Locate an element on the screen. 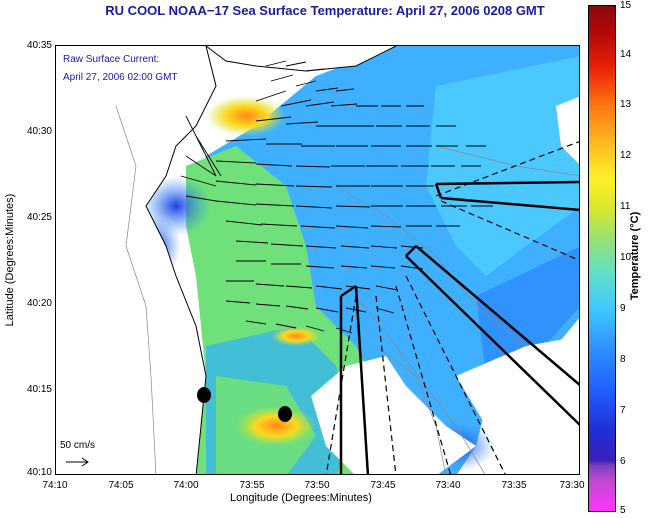 The image size is (651, 519). ctick-10: 10 is located at coordinates (626, 257).